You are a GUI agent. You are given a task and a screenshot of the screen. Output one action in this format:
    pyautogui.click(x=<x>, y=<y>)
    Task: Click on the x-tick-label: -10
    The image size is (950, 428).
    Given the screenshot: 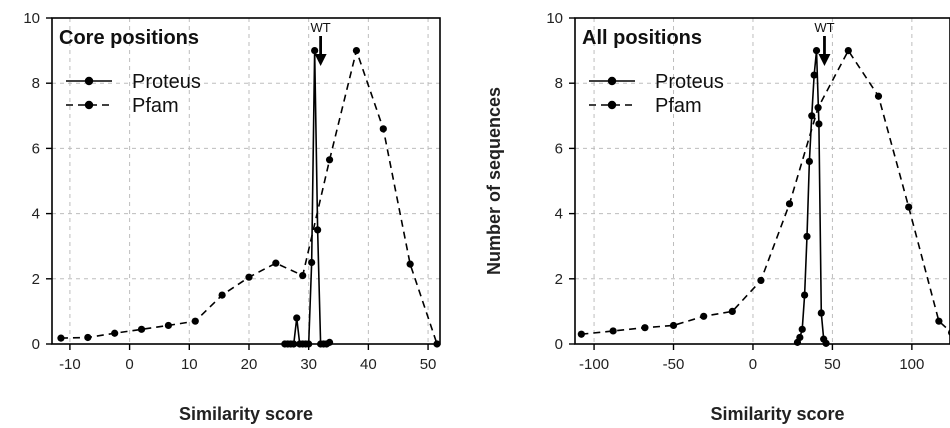 What is the action you would take?
    pyautogui.click(x=70, y=364)
    